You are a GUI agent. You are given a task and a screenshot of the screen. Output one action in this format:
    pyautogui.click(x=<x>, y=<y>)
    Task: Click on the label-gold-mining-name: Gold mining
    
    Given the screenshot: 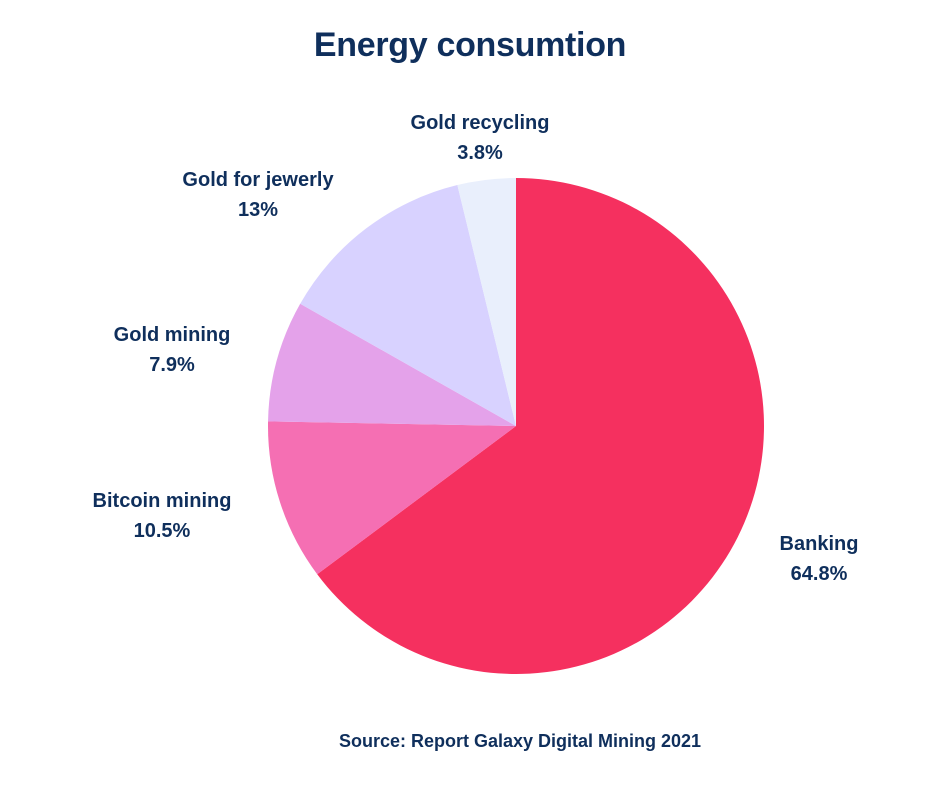 What is the action you would take?
    pyautogui.click(x=172, y=335)
    